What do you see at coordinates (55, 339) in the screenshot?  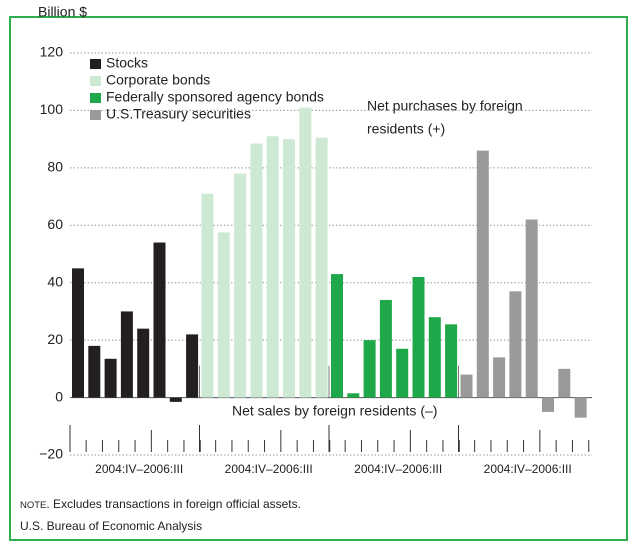 I see `y-tick-label: 20` at bounding box center [55, 339].